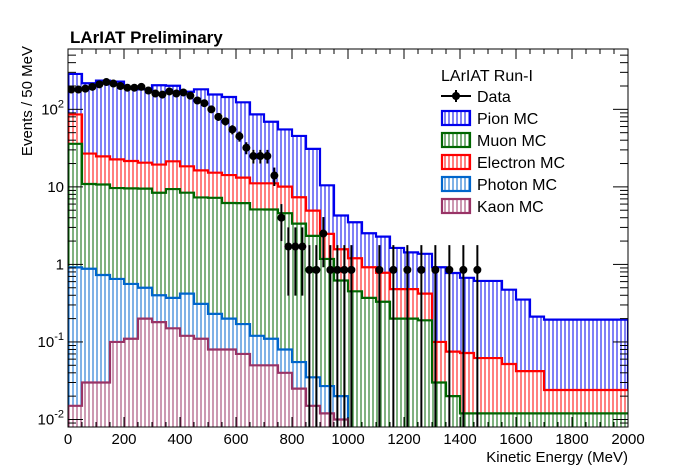 The width and height of the screenshot is (698, 476). I want to click on kaon-outline, so click(209, 372).